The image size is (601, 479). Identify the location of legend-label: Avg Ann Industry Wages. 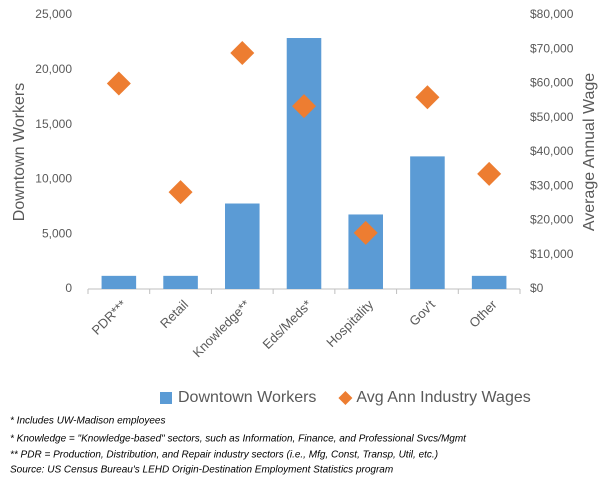
(443, 397).